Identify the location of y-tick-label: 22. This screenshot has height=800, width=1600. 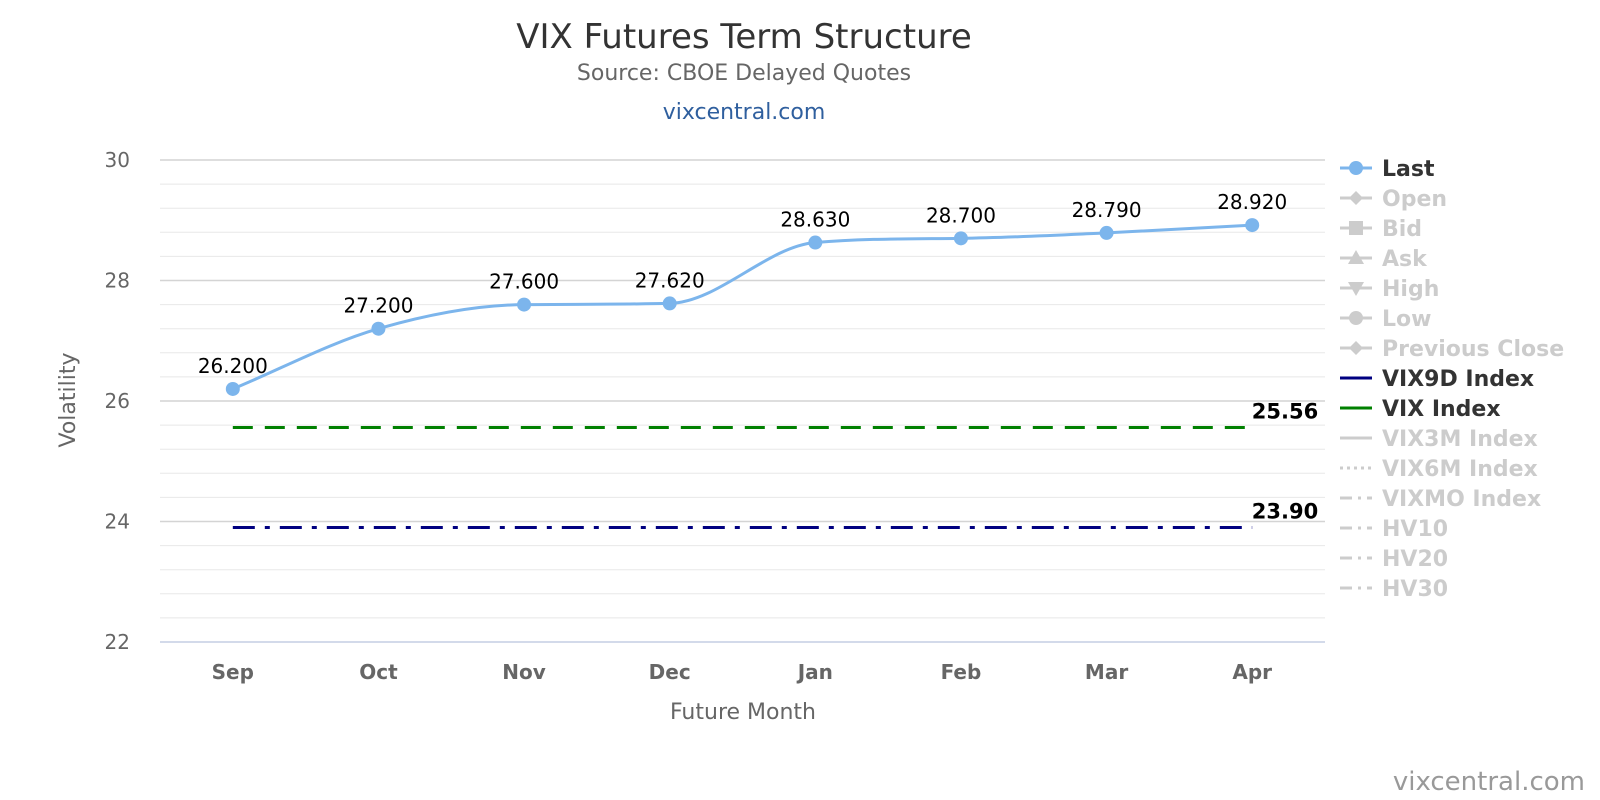
(117, 642).